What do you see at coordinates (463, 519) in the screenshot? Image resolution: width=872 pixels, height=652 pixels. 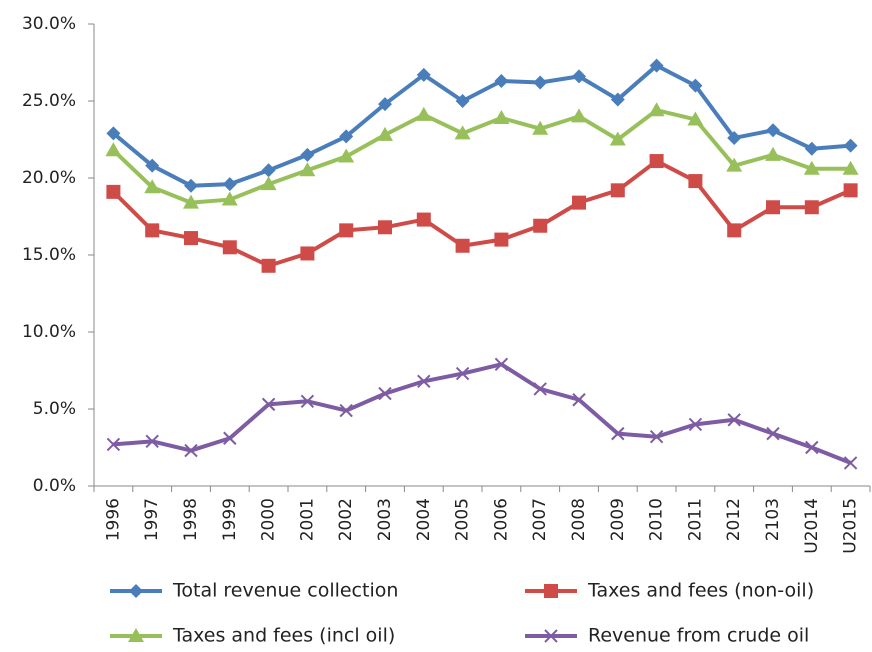 I see `x-tick-label: 2005` at bounding box center [463, 519].